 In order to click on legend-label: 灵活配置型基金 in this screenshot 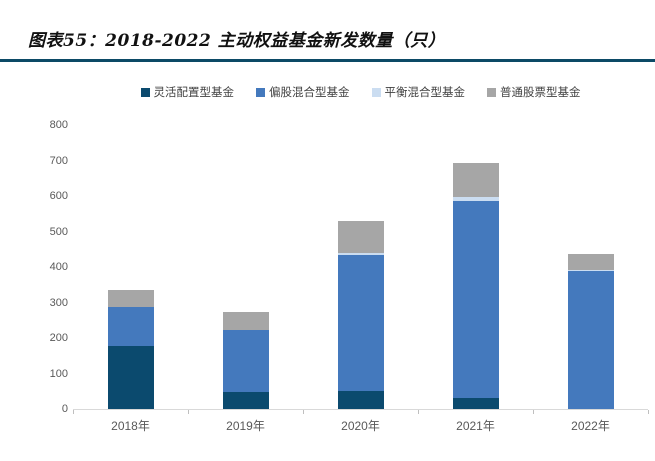, I will do `click(194, 93)`.